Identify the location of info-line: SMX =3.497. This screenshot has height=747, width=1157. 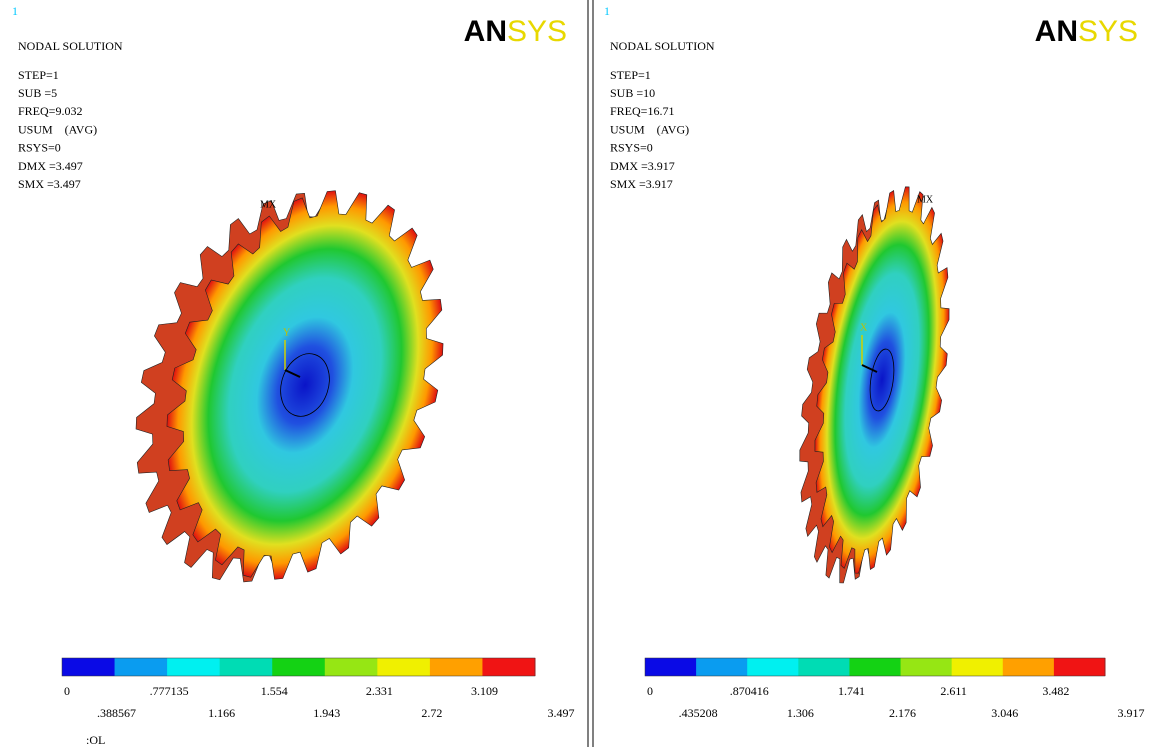
(49, 184).